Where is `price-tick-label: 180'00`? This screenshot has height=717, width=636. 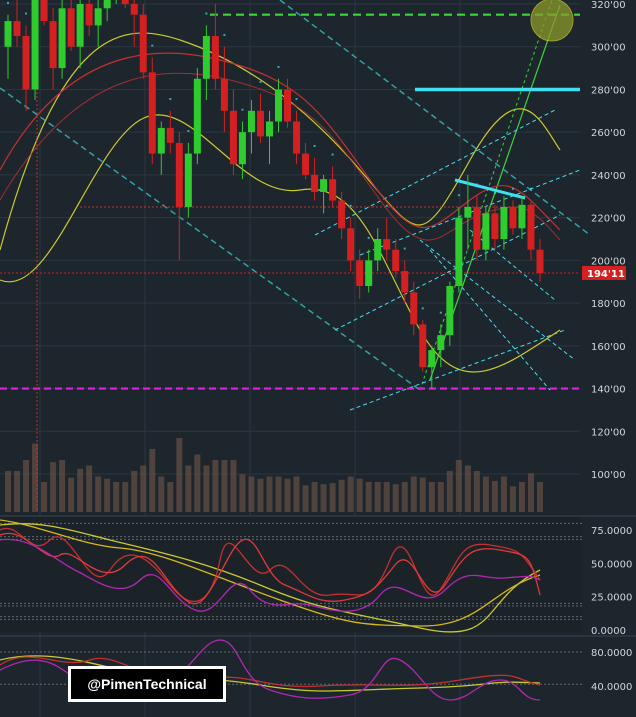
price-tick-label: 180'00 is located at coordinates (608, 304).